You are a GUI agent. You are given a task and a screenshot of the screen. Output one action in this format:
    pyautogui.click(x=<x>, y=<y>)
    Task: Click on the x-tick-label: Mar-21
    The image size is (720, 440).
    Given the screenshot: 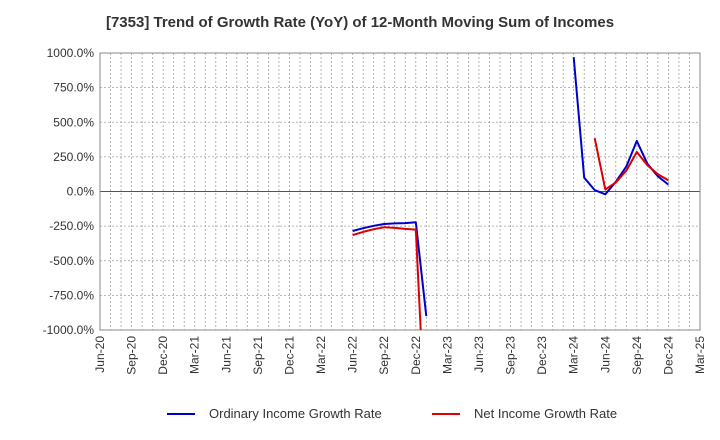 What is the action you would take?
    pyautogui.click(x=195, y=355)
    